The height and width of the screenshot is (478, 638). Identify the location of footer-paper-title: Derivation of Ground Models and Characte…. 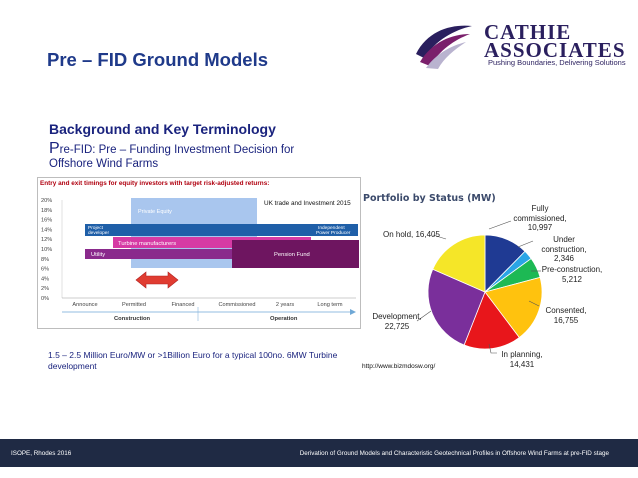
(454, 453).